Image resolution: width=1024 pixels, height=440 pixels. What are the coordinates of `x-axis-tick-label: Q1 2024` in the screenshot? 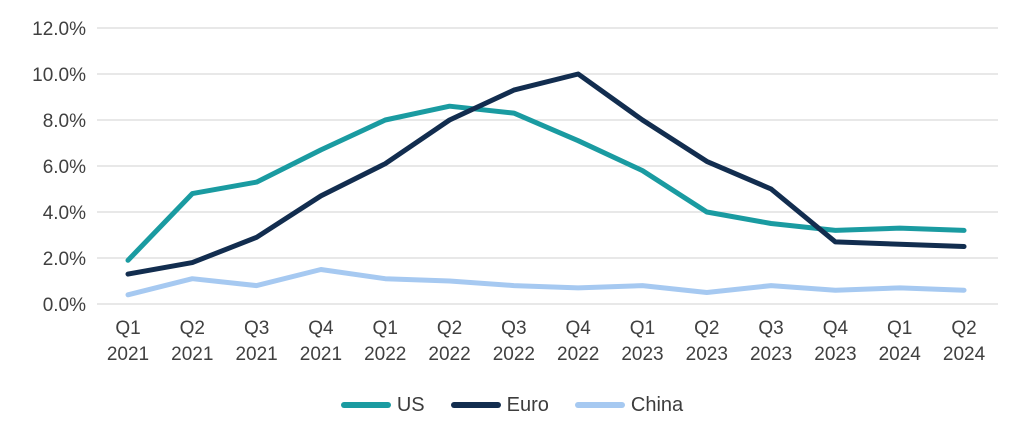 It's located at (900, 341).